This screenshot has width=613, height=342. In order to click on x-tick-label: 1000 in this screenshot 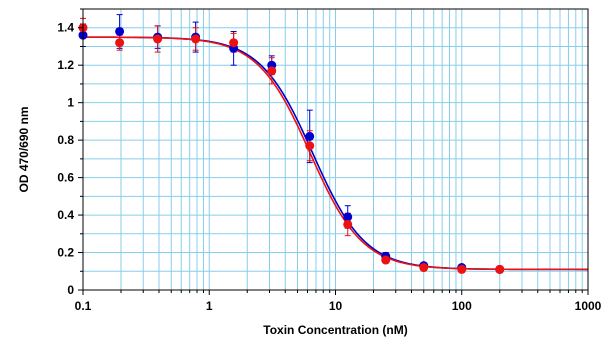, I will do `click(588, 306)`.